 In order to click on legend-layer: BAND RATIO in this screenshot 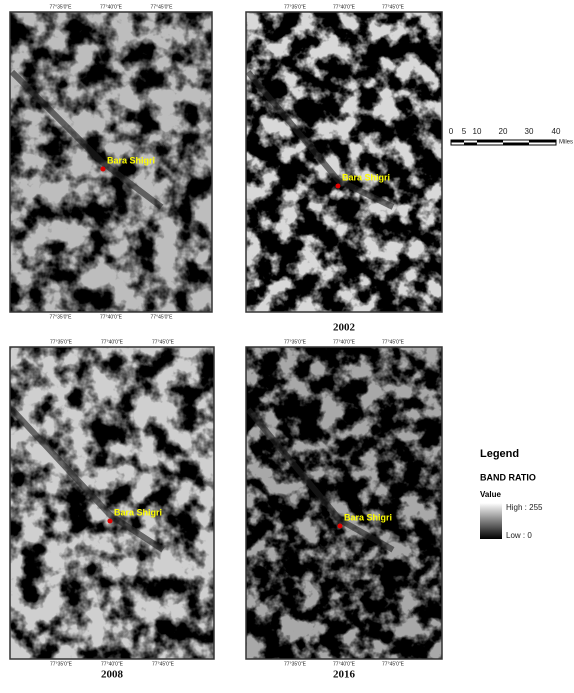, I will do `click(508, 477)`.